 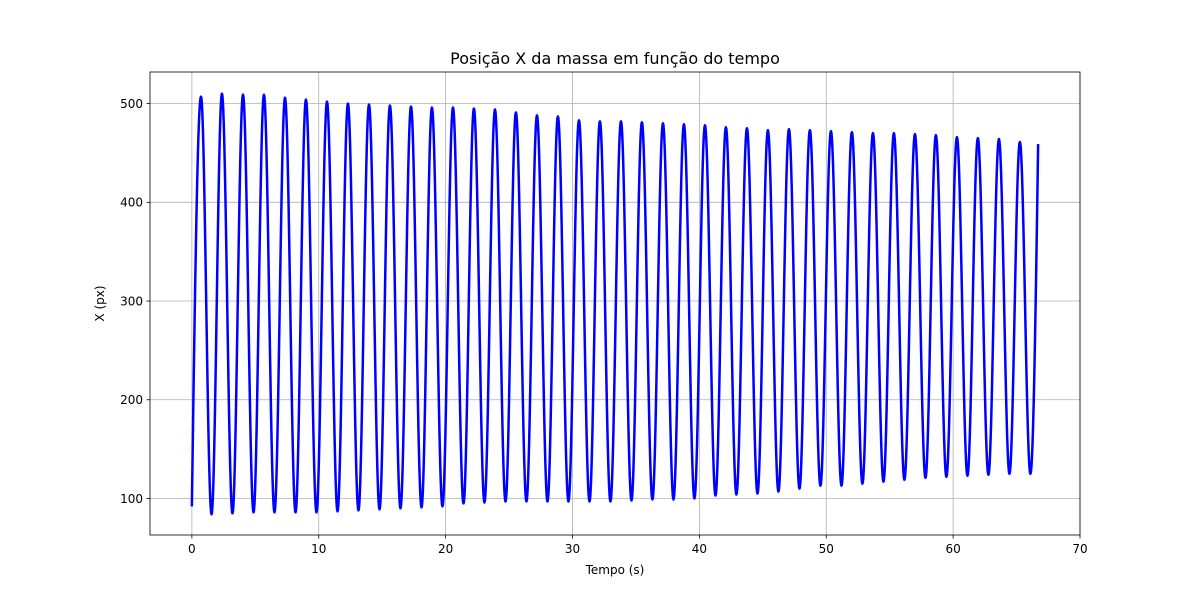 What do you see at coordinates (131, 301) in the screenshot?
I see `y-tick-label: 300` at bounding box center [131, 301].